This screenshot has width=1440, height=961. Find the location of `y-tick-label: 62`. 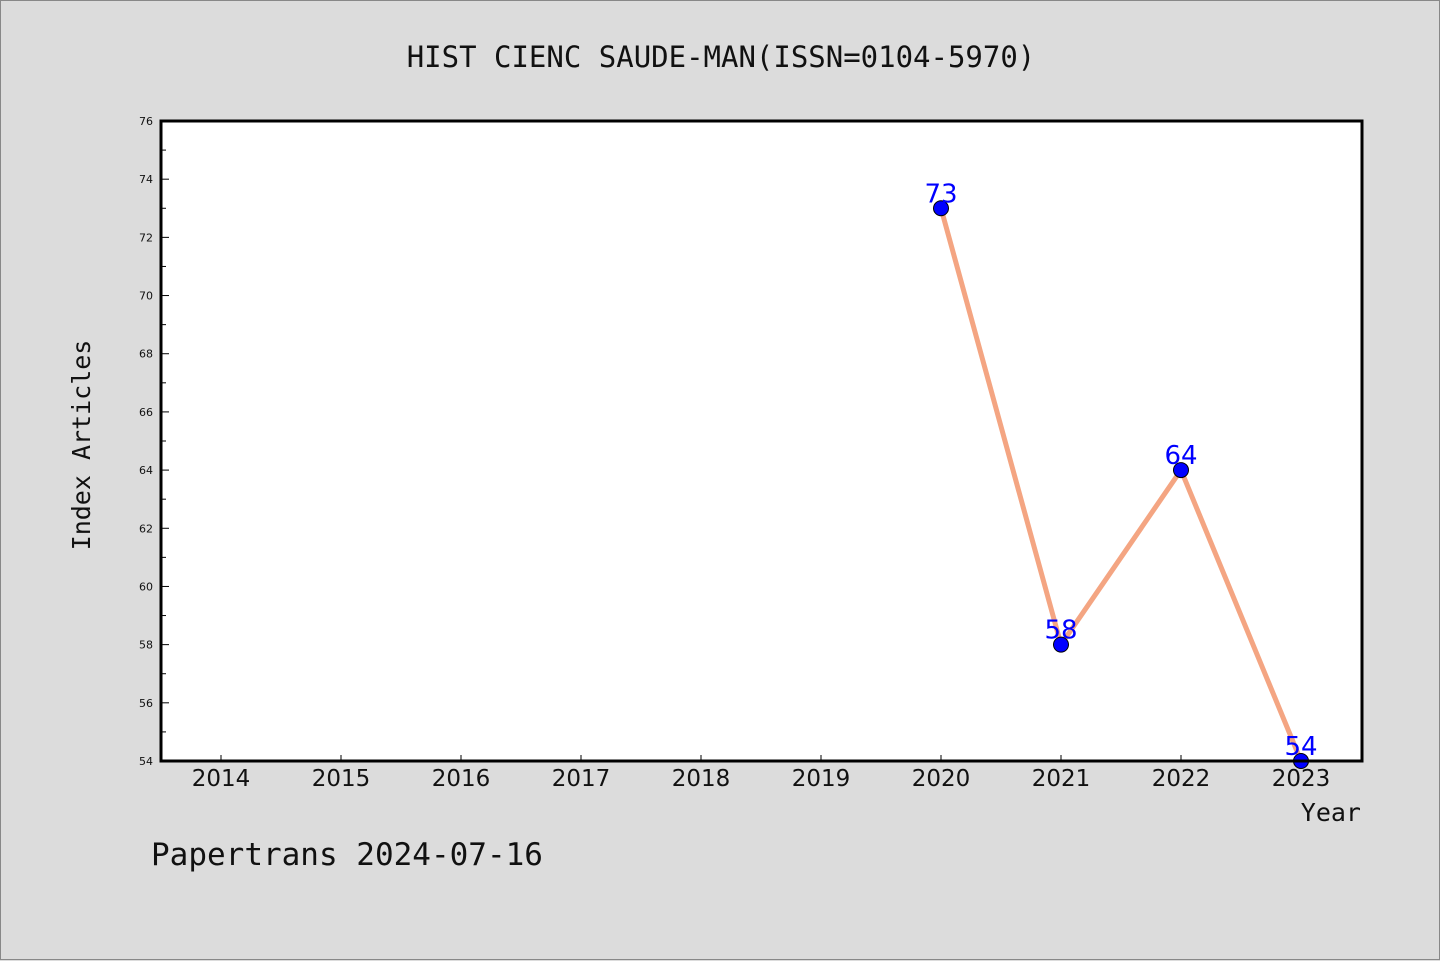

y-tick-label: 62 is located at coordinates (146, 528).